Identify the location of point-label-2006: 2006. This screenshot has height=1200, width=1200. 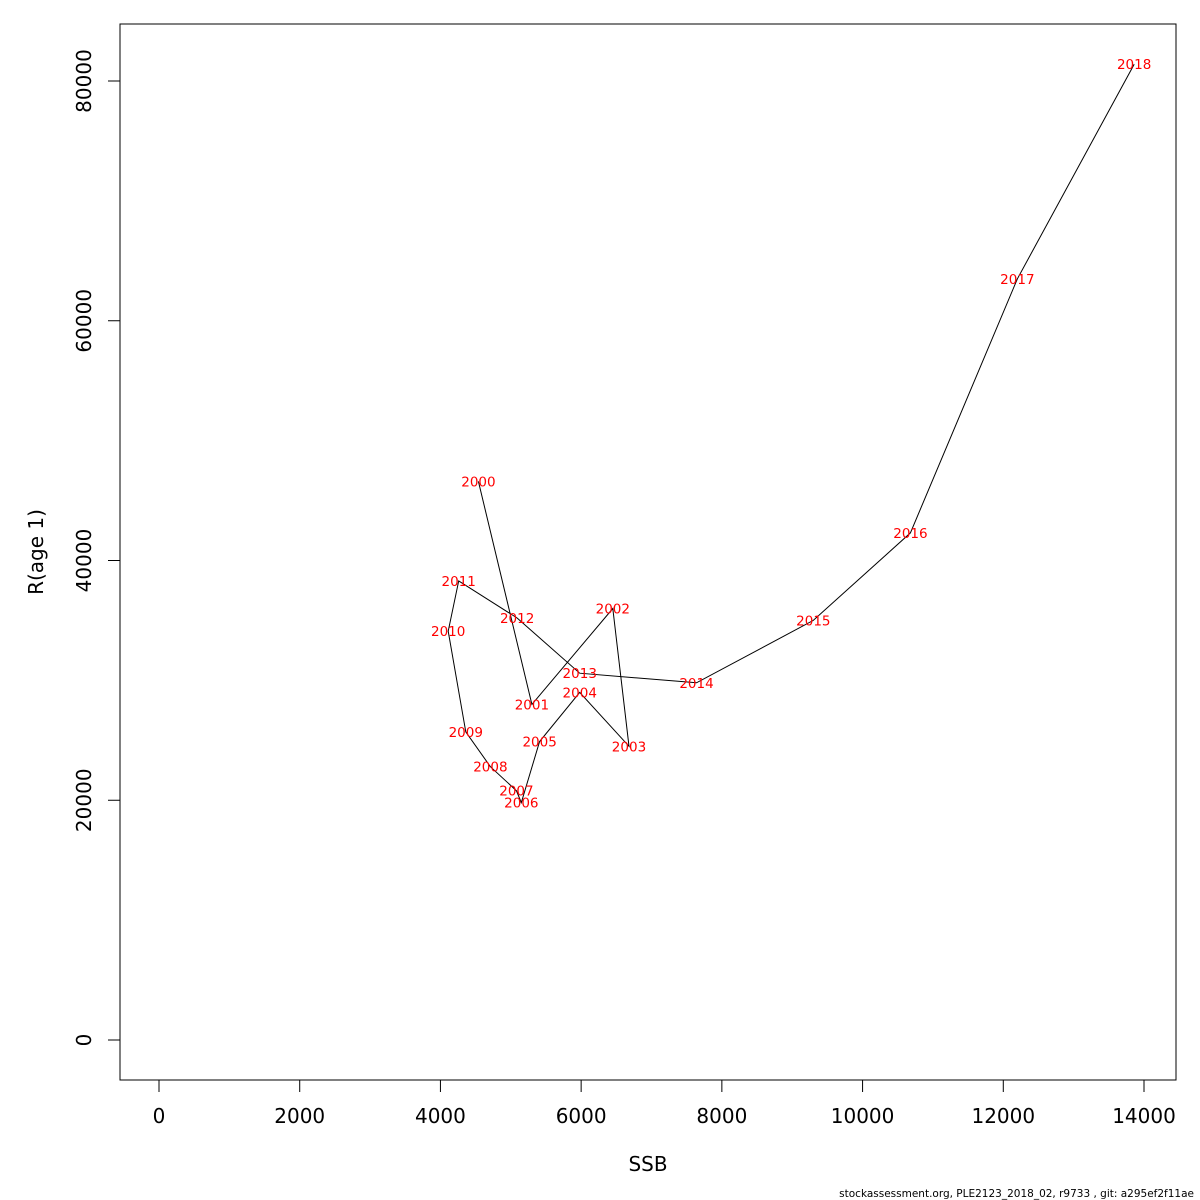
(521, 804).